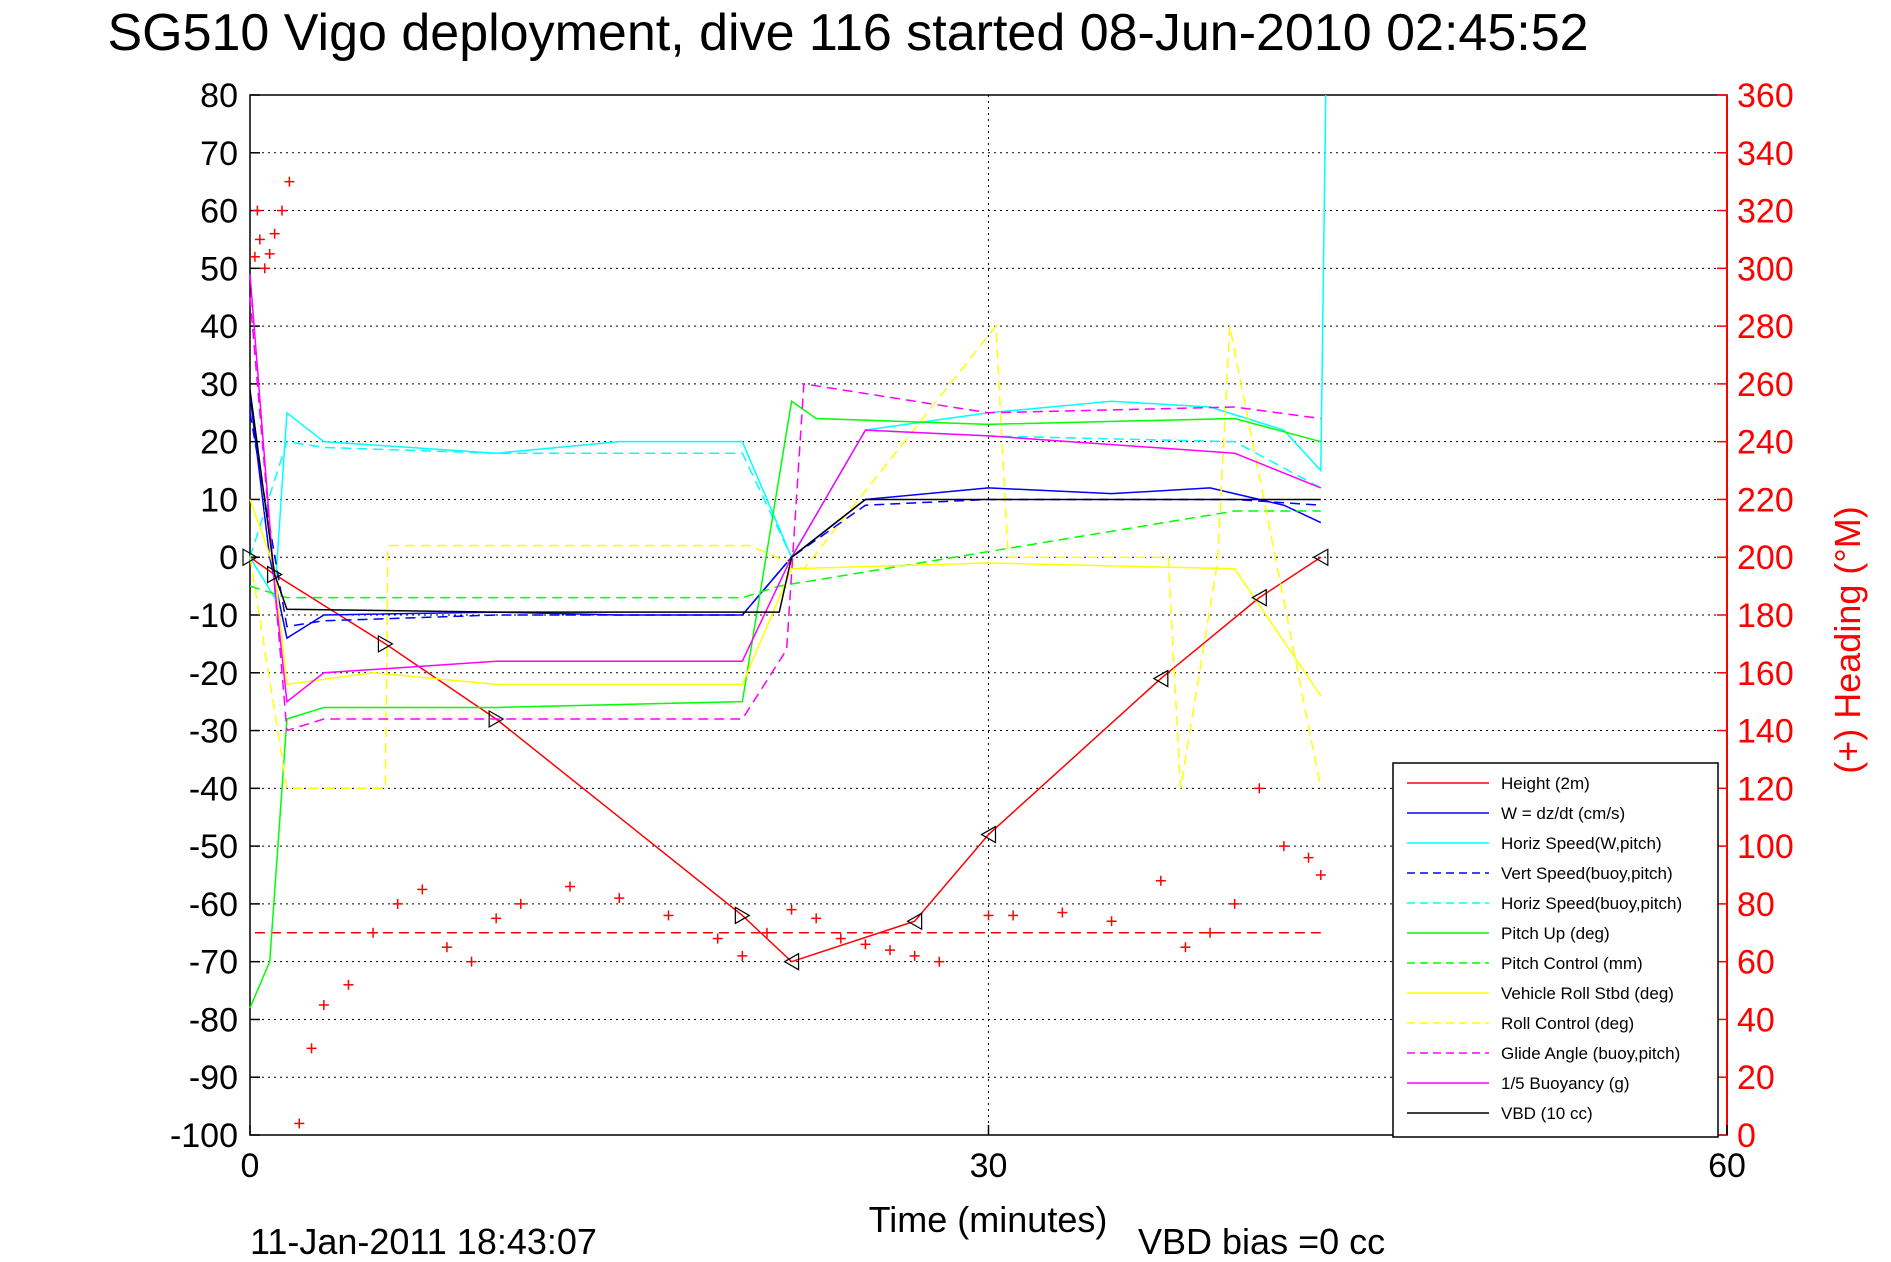 The image size is (1891, 1262). Describe the element at coordinates (1567, 1023) in the screenshot. I see `legend-label: Roll Control (deg)` at that location.